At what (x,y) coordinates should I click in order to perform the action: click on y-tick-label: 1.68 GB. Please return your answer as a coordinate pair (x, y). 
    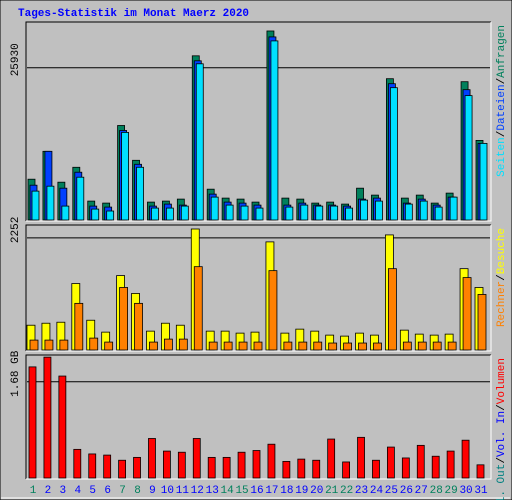
    Looking at the image, I should click on (16, 373).